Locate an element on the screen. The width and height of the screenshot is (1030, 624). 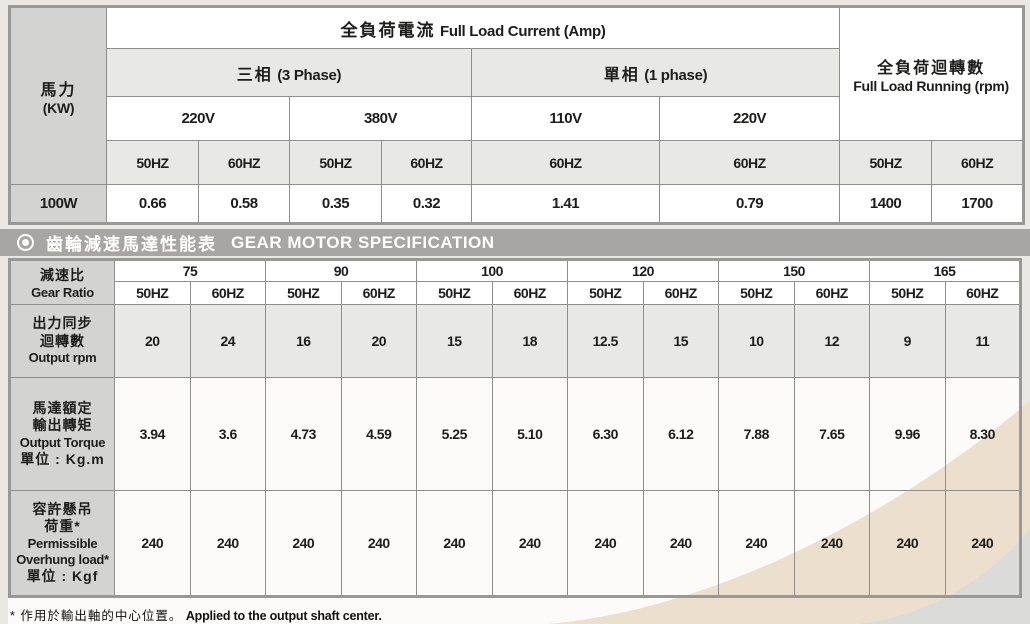
section-title-zh: 齒輪減速馬達性能表 is located at coordinates (131, 244).